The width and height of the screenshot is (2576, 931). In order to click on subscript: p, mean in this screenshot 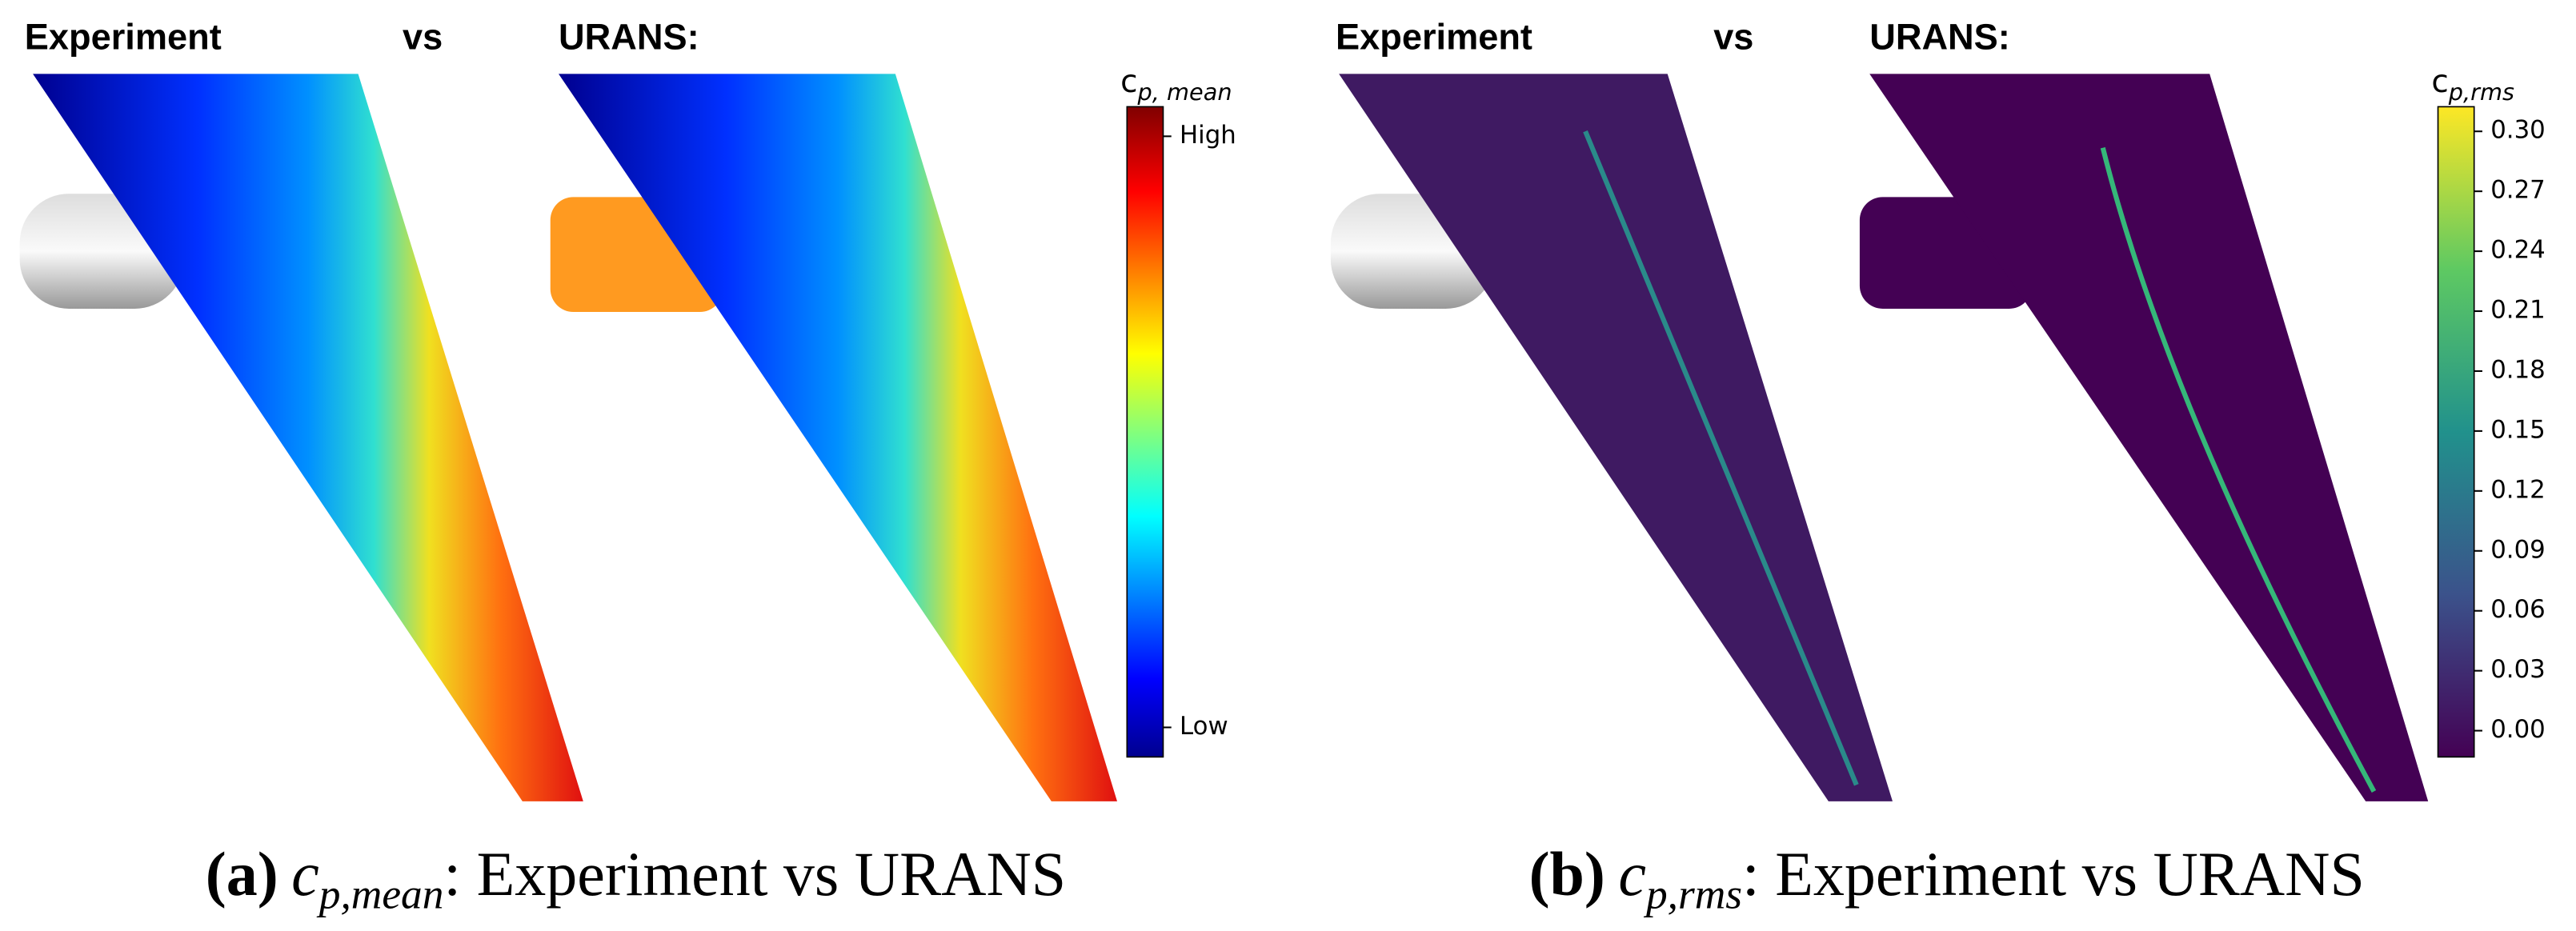, I will do `click(1184, 92)`.